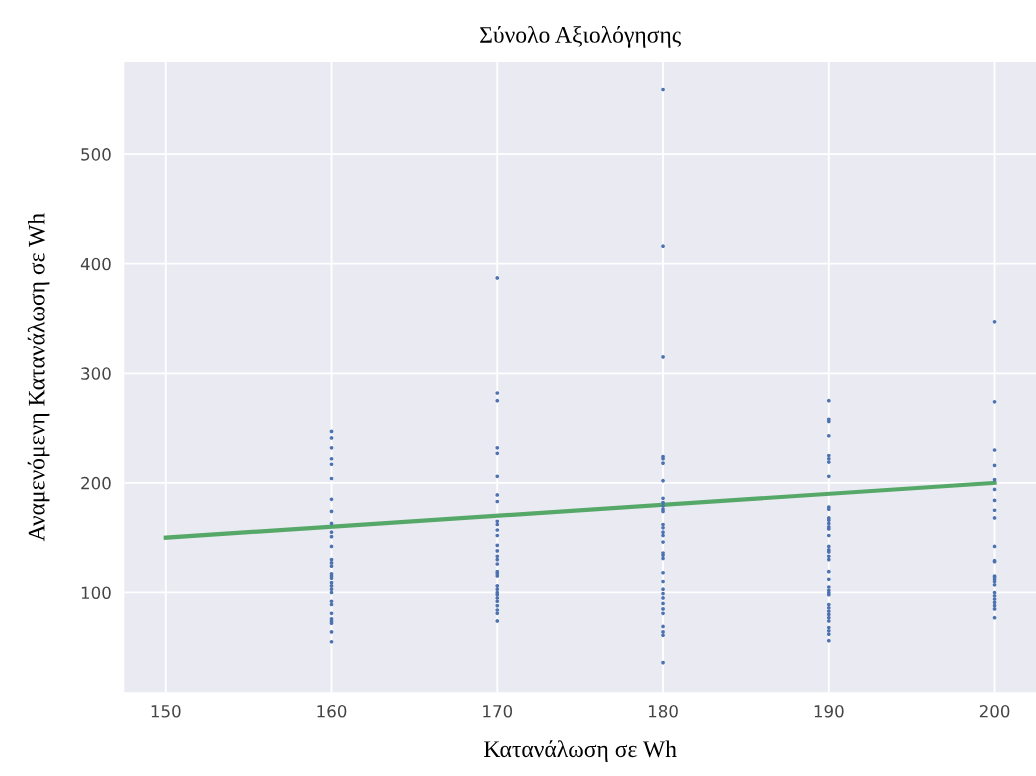 The height and width of the screenshot is (776, 1036). Describe the element at coordinates (166, 711) in the screenshot. I see `x-tick-label: 150` at that location.